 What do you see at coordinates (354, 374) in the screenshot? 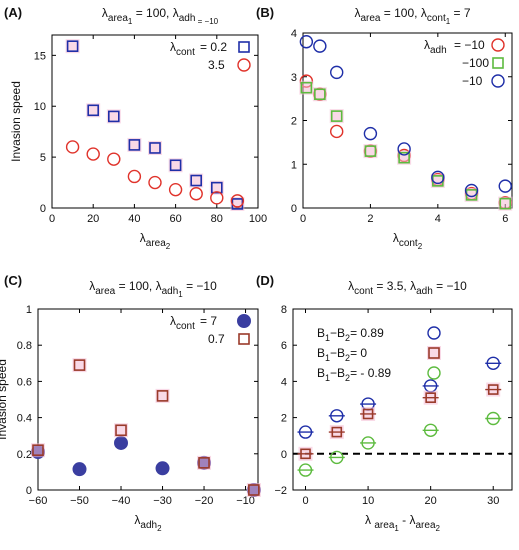
I see `legend-entry-label: B1−B2= - 0.89` at bounding box center [354, 374].